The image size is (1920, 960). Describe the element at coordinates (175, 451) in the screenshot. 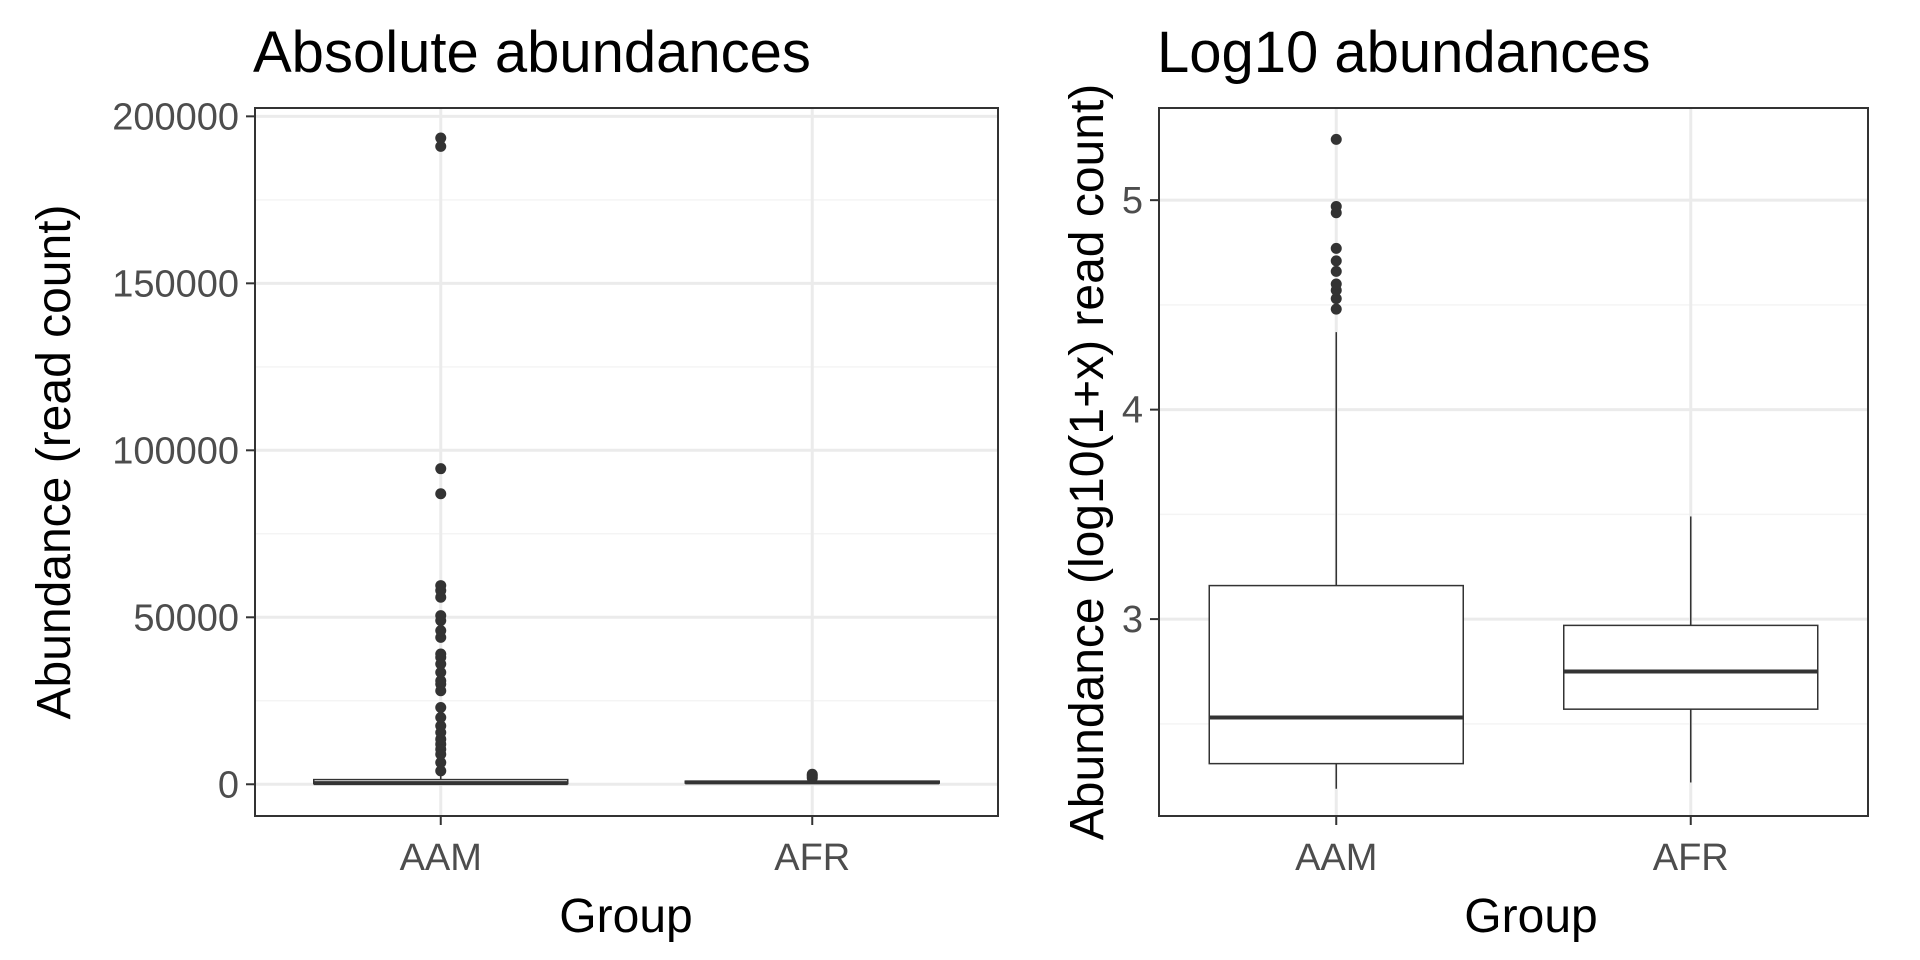

I see `y-tick-label: 100000` at that location.